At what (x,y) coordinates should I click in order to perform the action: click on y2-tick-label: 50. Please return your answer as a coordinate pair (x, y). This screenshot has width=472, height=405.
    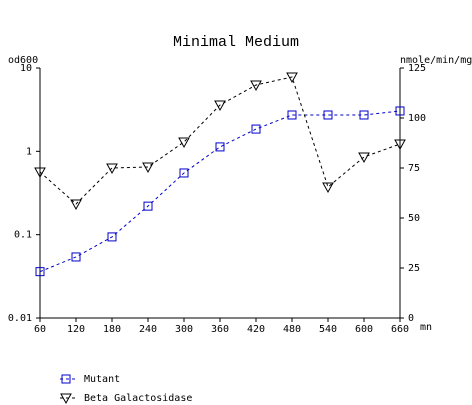
    Looking at the image, I should click on (414, 218).